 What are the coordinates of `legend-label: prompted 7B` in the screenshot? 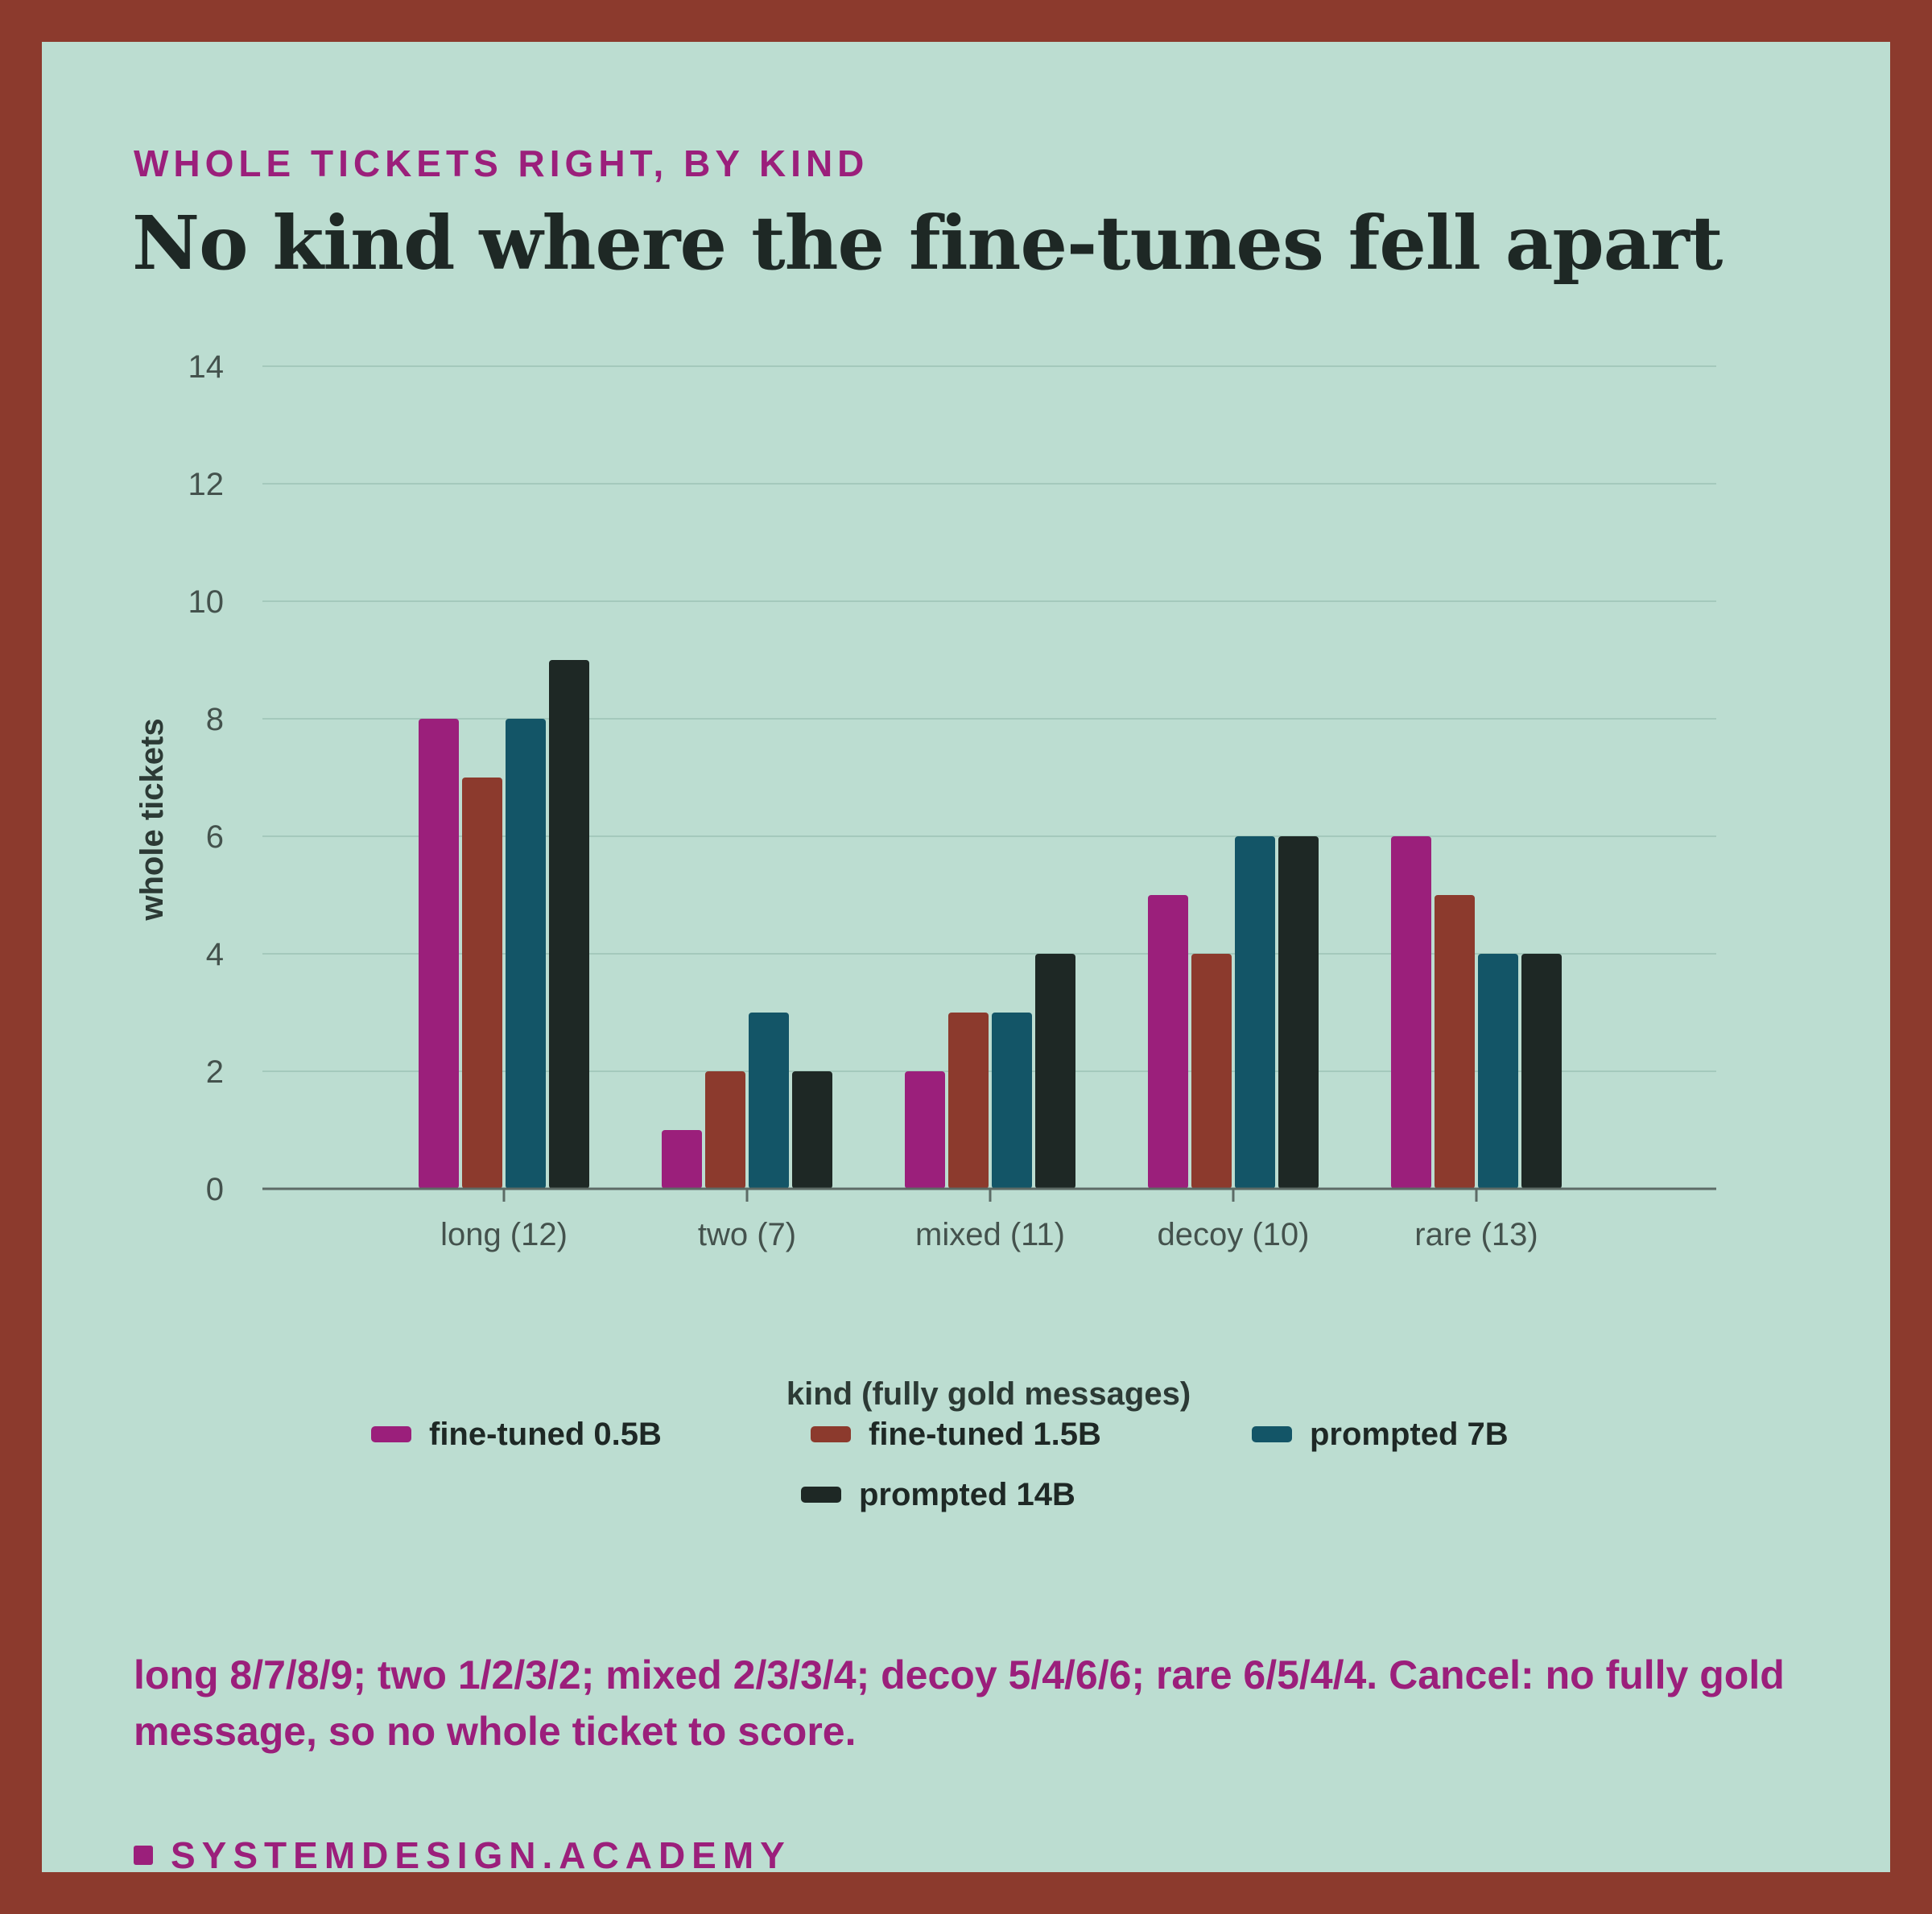 It's located at (1409, 1434).